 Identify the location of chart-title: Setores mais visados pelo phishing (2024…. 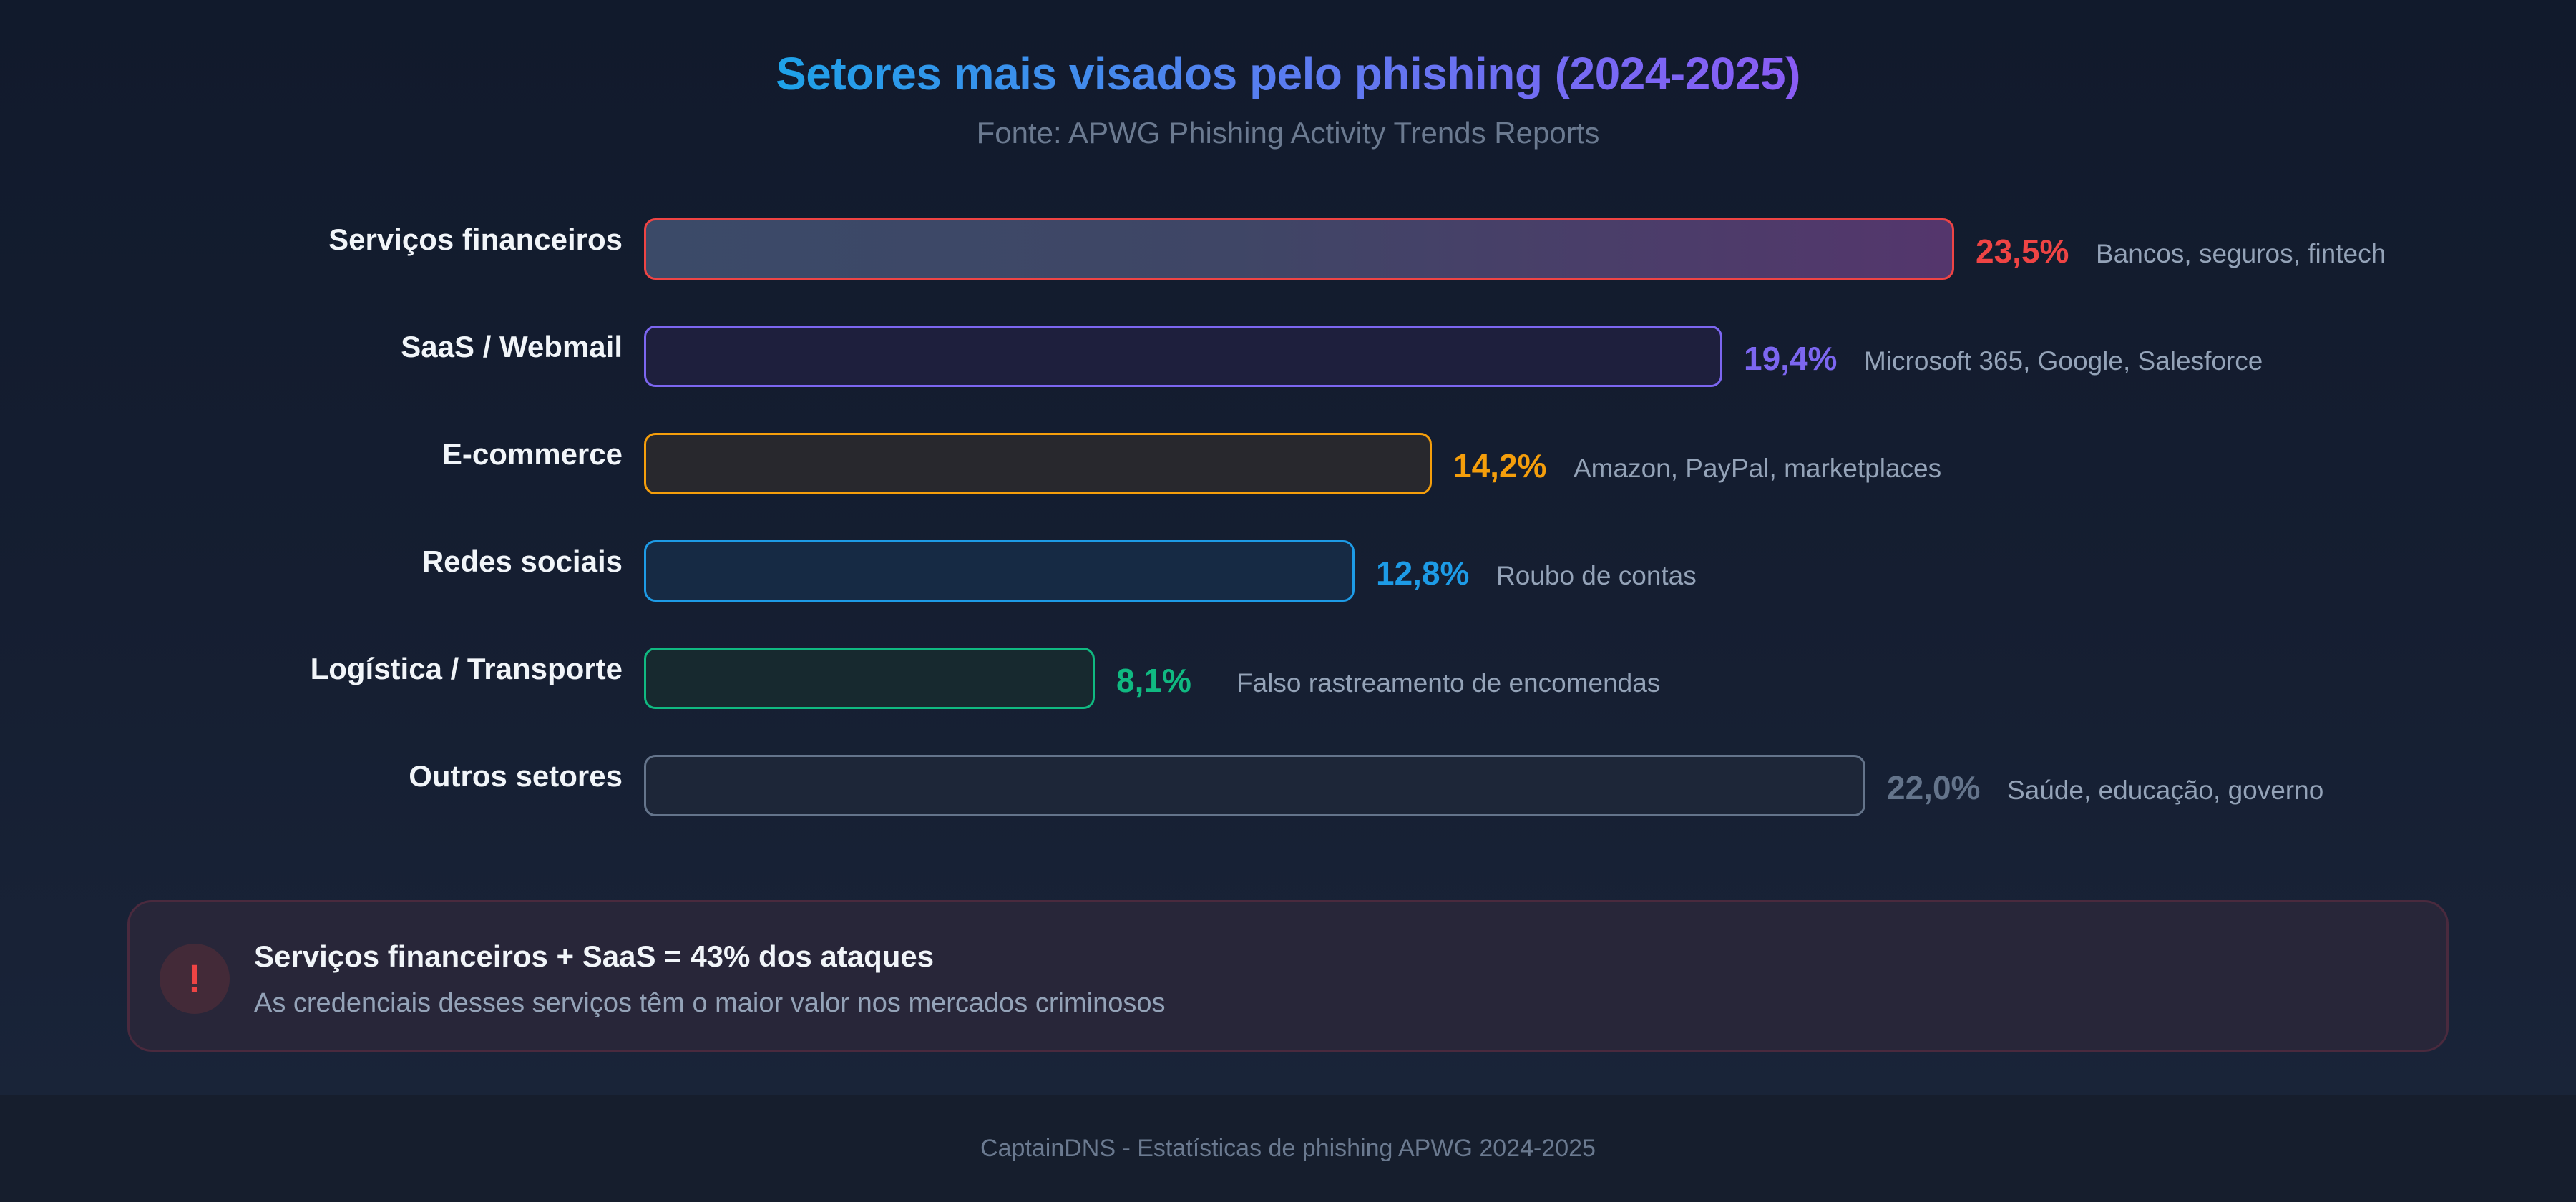
(1288, 73).